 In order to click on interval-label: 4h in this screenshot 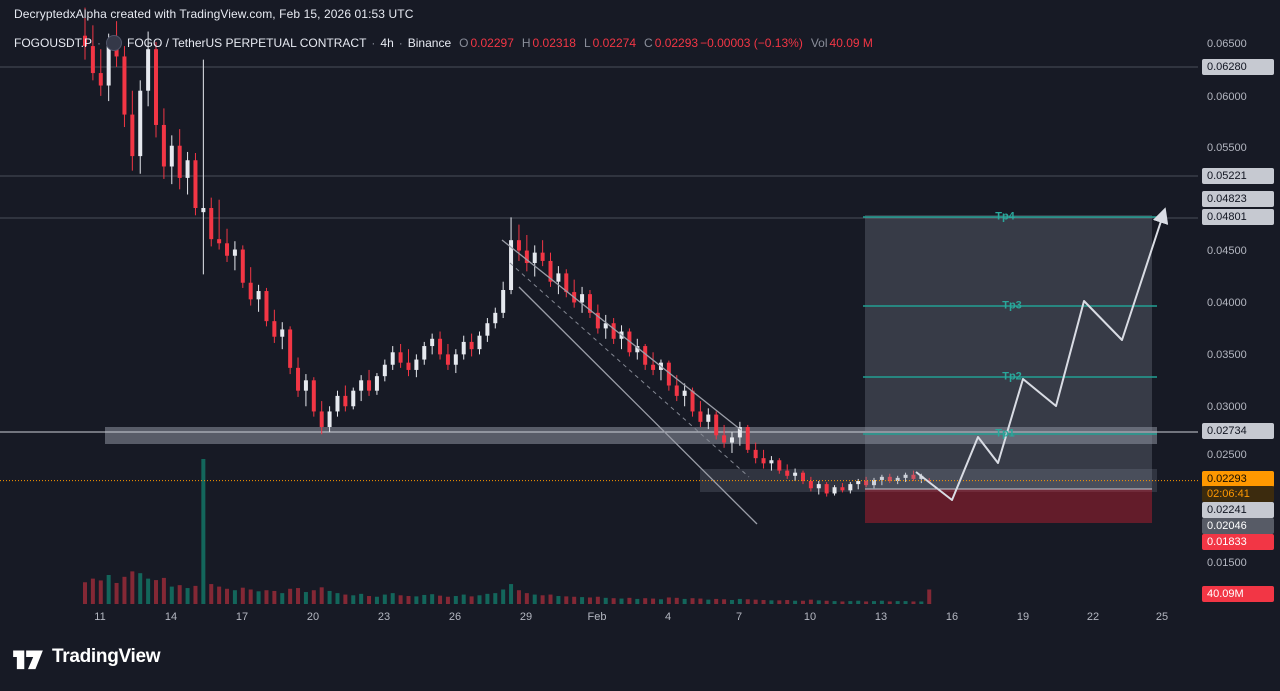, I will do `click(387, 43)`.